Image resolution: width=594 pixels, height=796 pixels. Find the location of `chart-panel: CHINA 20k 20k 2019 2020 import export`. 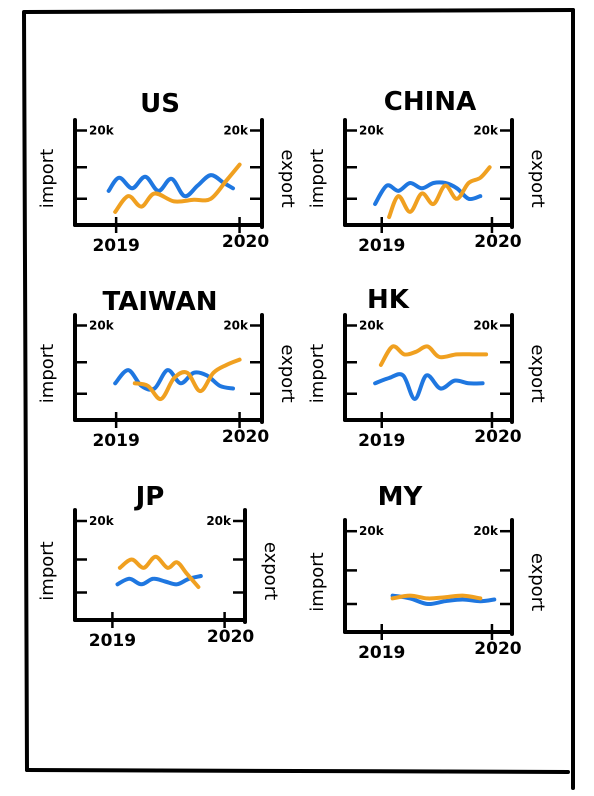

chart-panel: CHINA 20k 20k 2019 2020 import export is located at coordinates (427, 171).